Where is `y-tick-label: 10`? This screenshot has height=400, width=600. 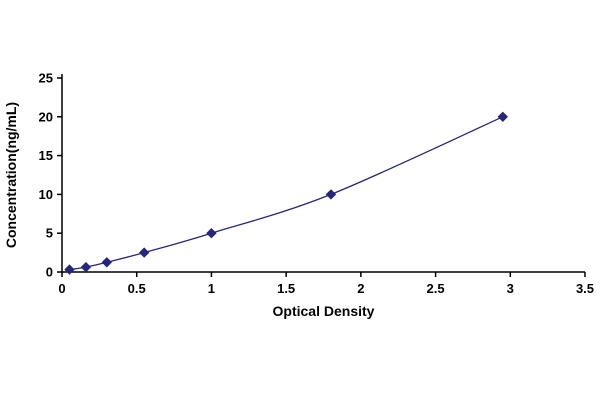
y-tick-label: 10 is located at coordinates (46, 194).